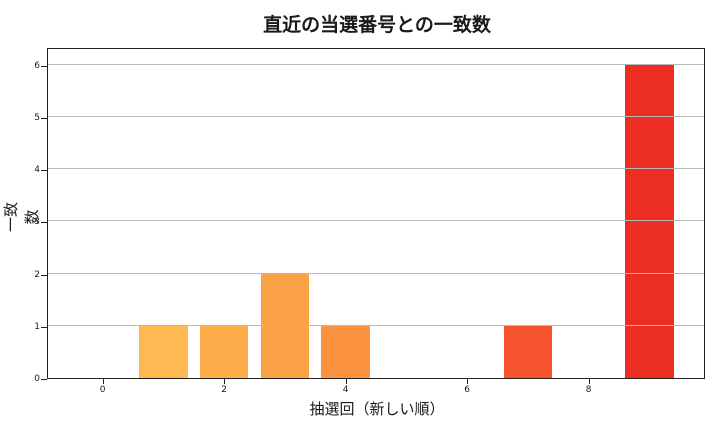  I want to click on y-tick-label: 6, so click(37, 65).